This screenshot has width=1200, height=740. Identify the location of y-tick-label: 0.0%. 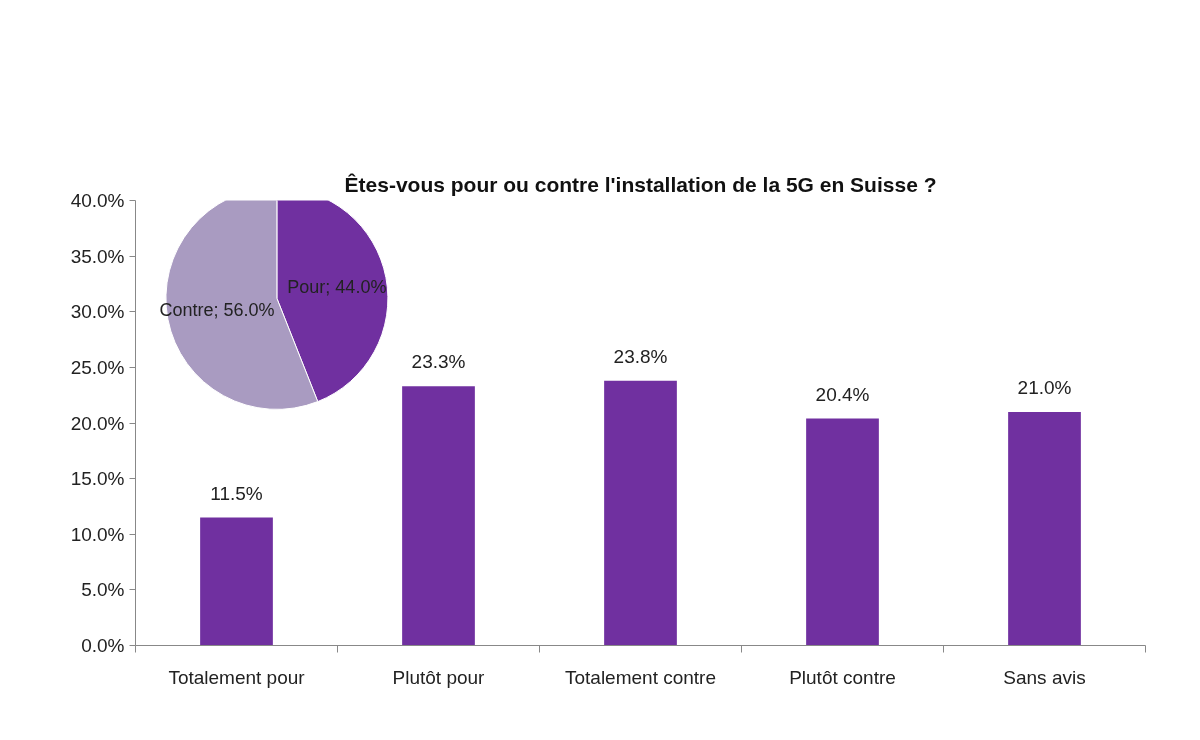
(103, 645).